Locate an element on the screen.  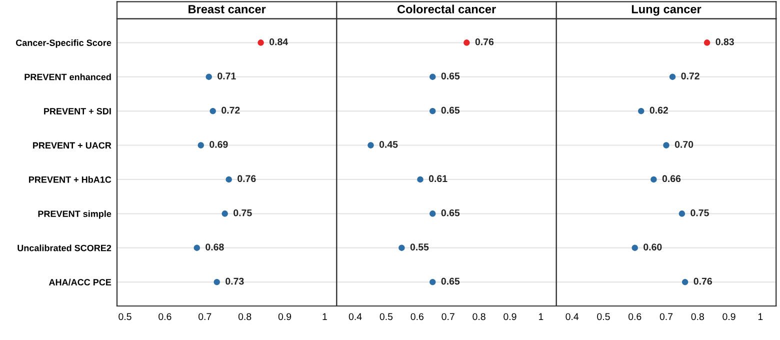
y-tick-label: PREVENT + SDI is located at coordinates (77, 111).